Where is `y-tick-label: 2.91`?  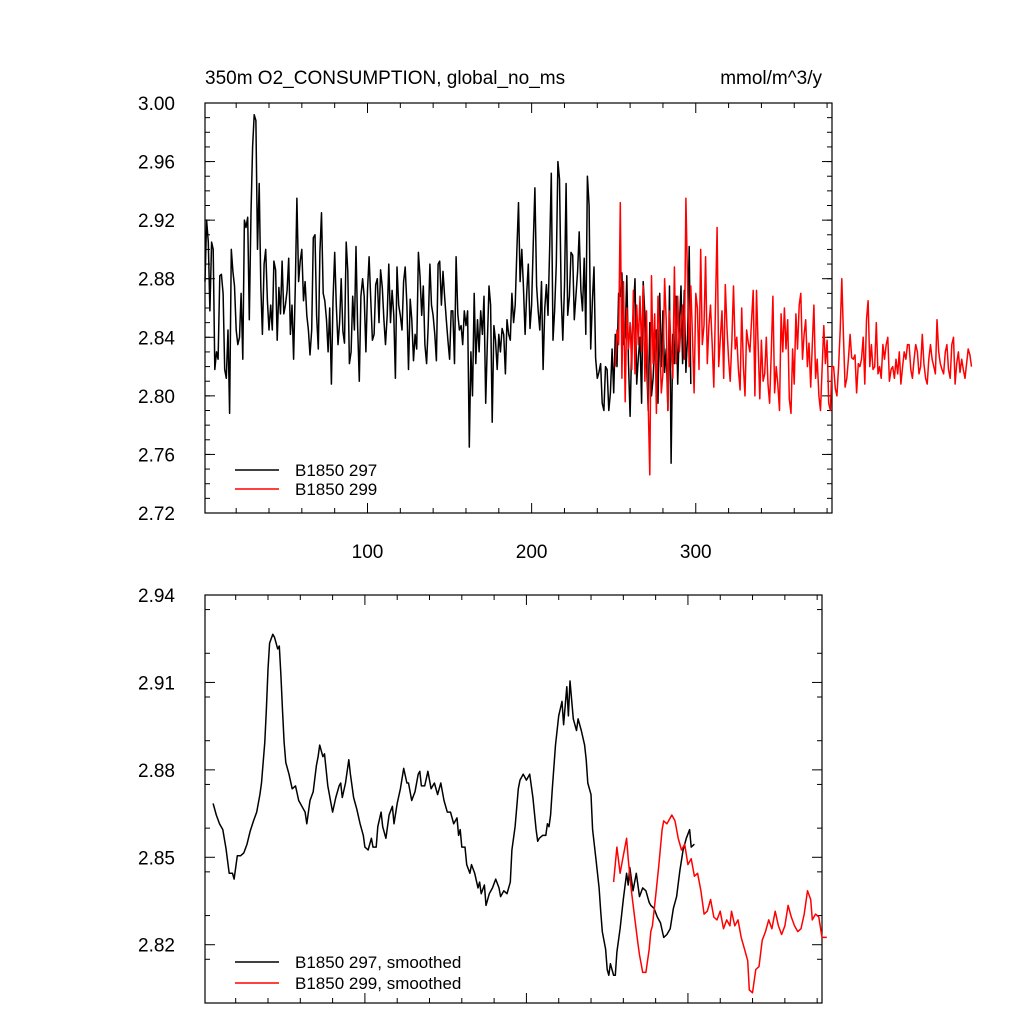 y-tick-label: 2.91 is located at coordinates (156, 683).